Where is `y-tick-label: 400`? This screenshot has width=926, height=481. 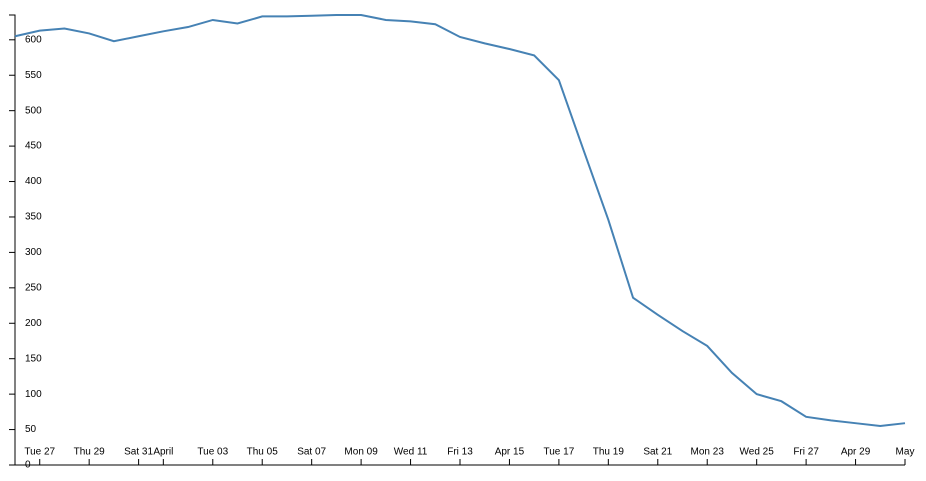 y-tick-label: 400 is located at coordinates (33, 181).